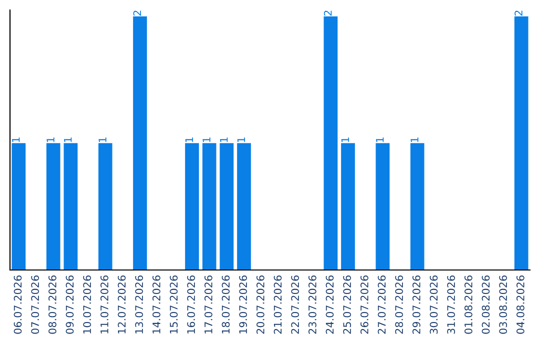 The height and width of the screenshot is (340, 540). I want to click on x-tick-label: 16.07.2026, so click(191, 305).